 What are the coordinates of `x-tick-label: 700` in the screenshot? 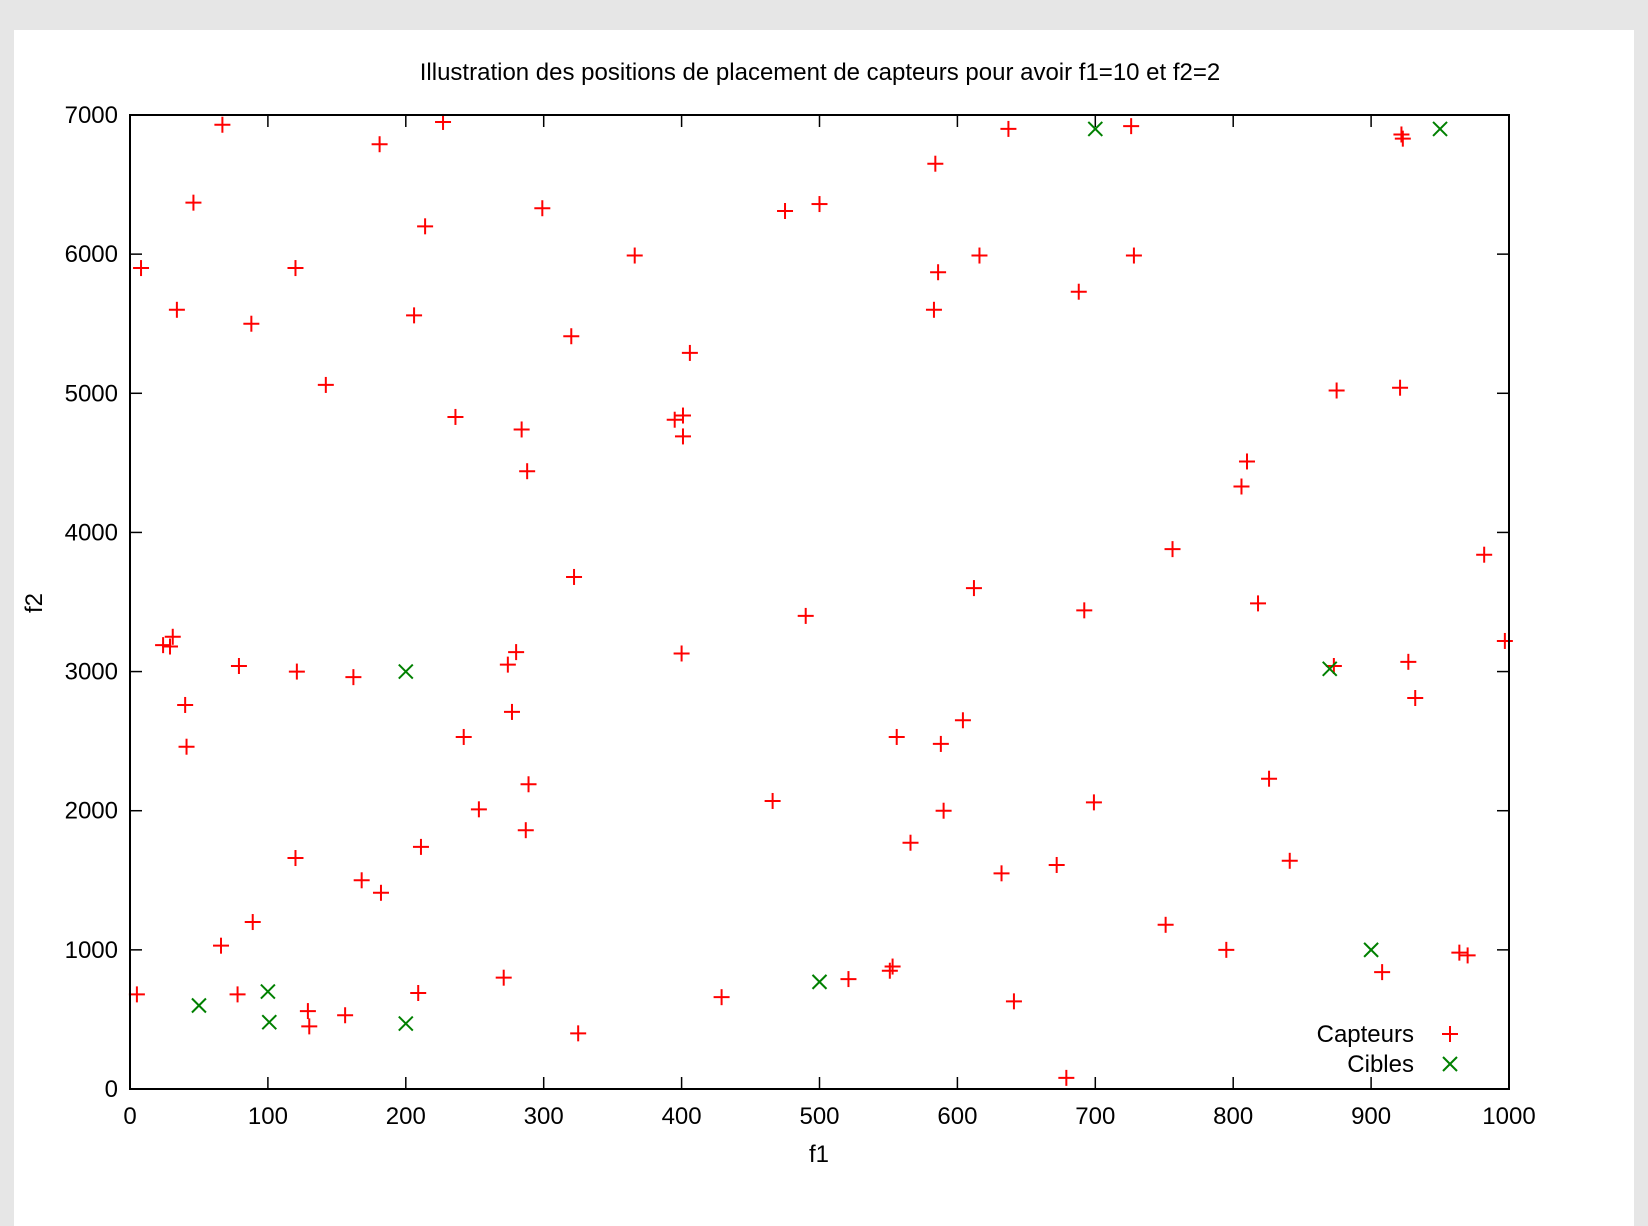 It's located at (1095, 1116).